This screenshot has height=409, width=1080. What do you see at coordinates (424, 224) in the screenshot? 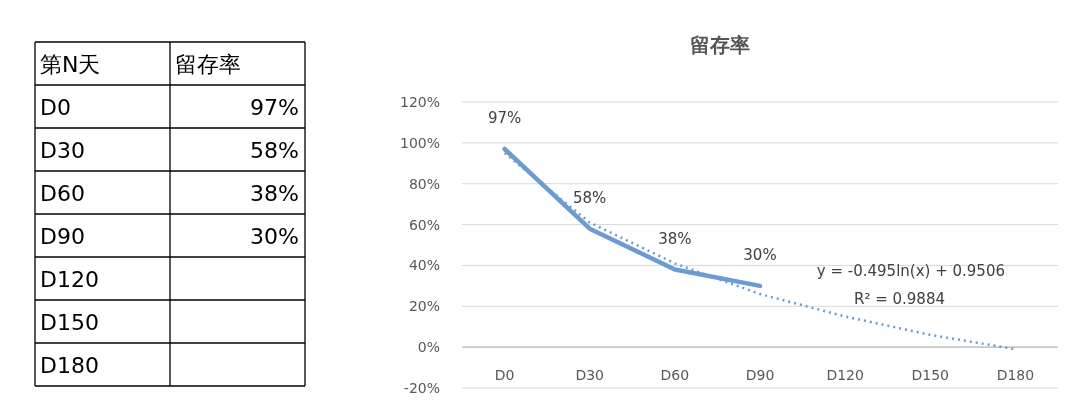
I see `y-tick-label: 60%` at bounding box center [424, 224].